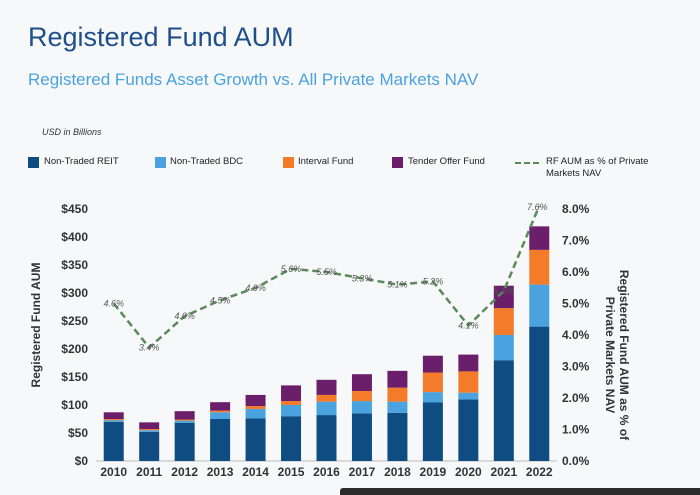  I want to click on y-tick-label: $150, so click(74, 377).